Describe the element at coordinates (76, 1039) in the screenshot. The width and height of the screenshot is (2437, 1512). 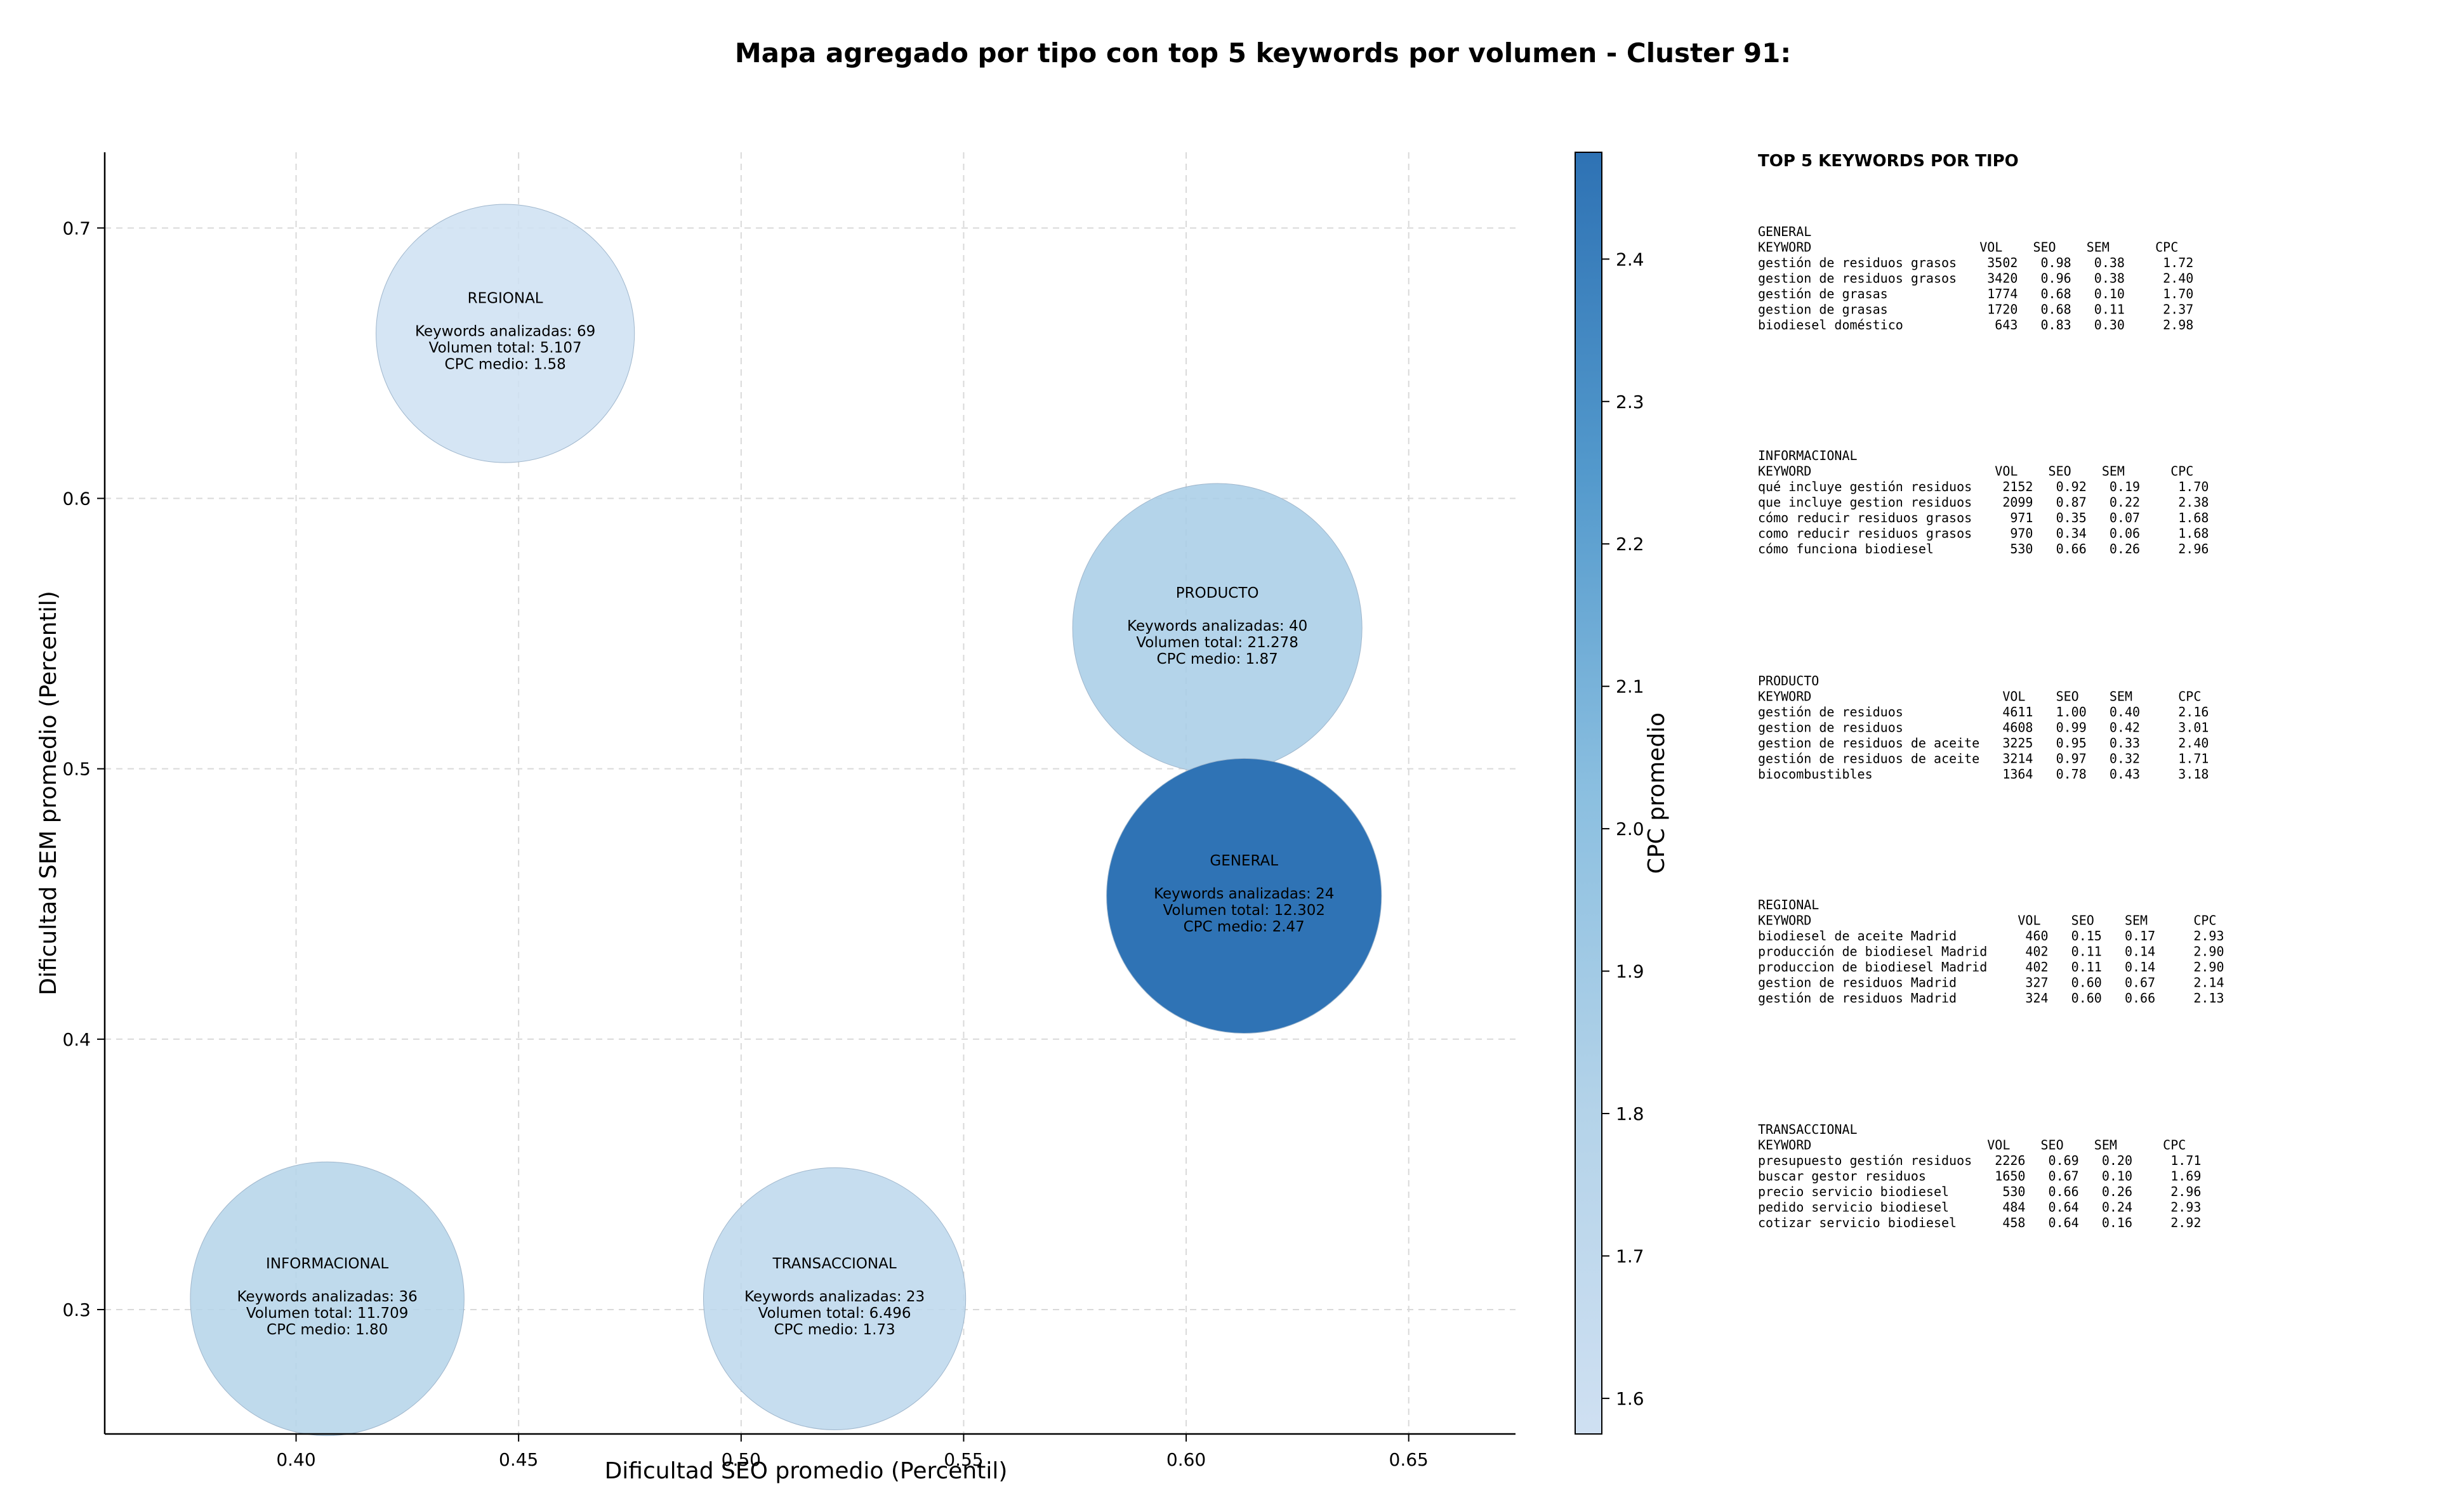
I see `y-tick-label: 0.4` at that location.